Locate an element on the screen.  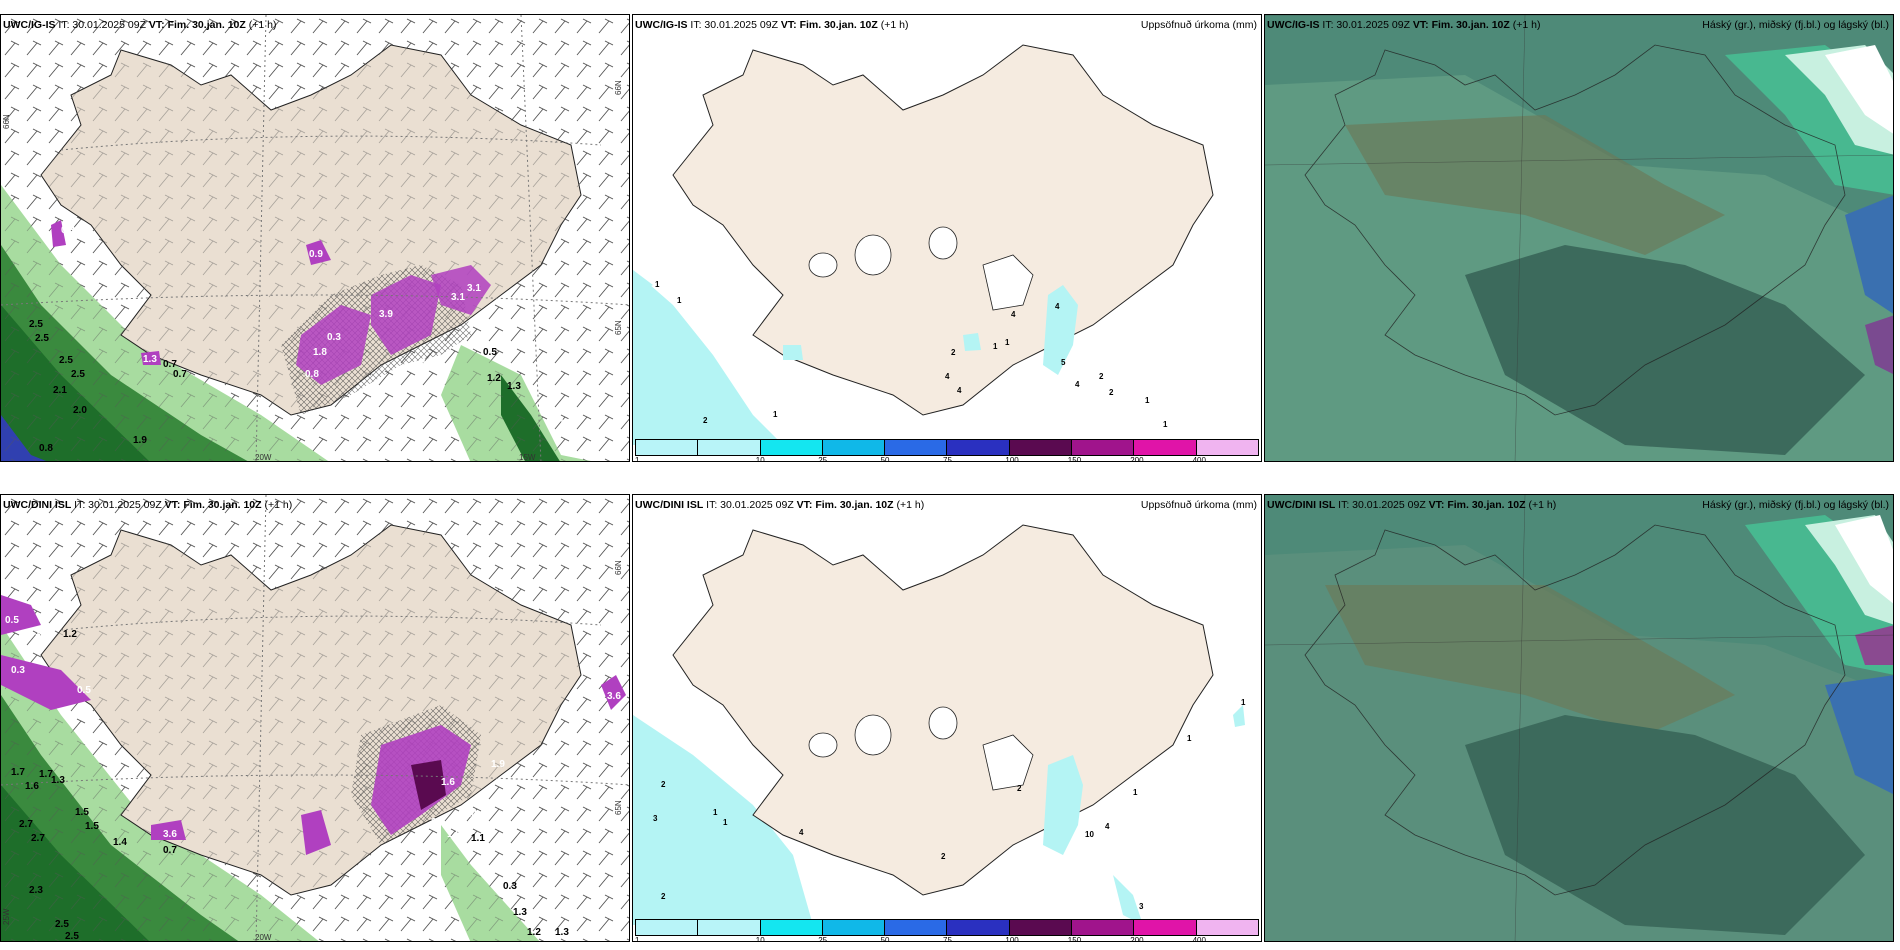
colorbar-label: 200 is located at coordinates (1137, 939).